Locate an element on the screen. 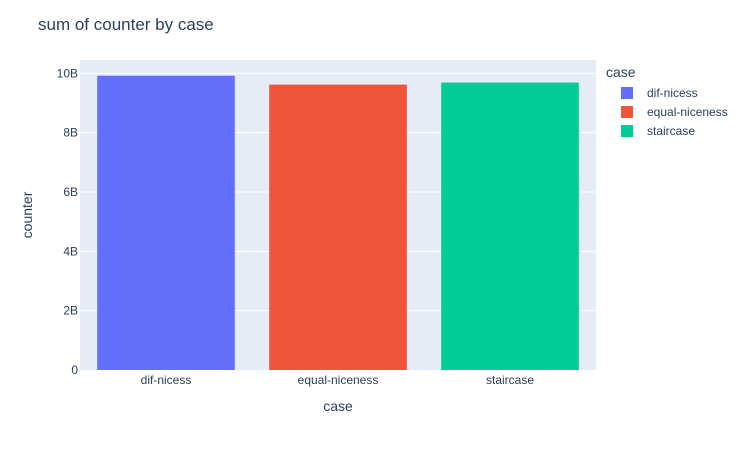 The width and height of the screenshot is (753, 450). legend-item-label: dif-nicess is located at coordinates (672, 93).